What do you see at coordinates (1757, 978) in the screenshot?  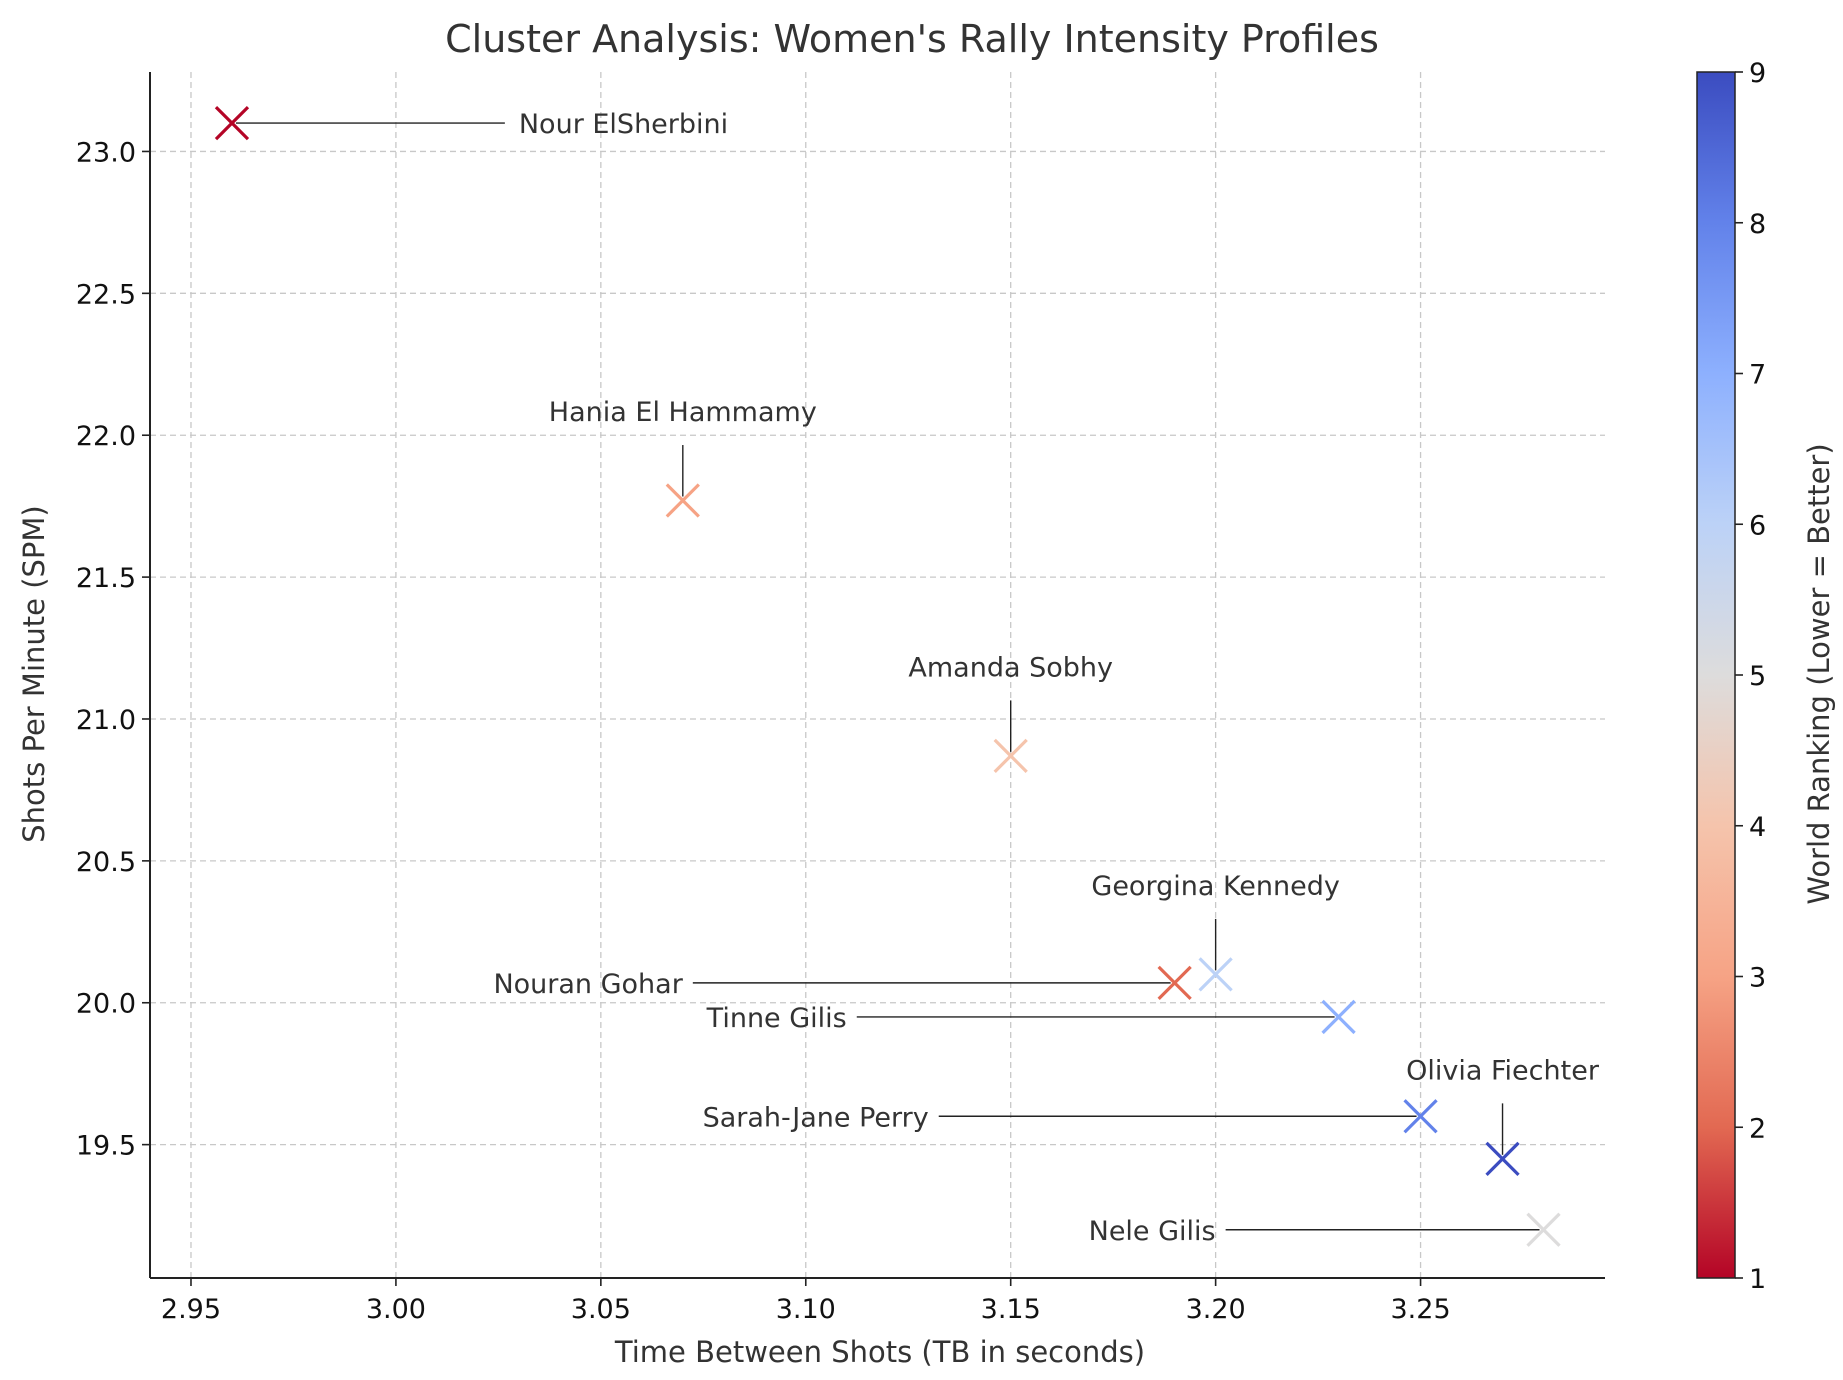 I see `colorbar-tick-label: 3` at bounding box center [1757, 978].